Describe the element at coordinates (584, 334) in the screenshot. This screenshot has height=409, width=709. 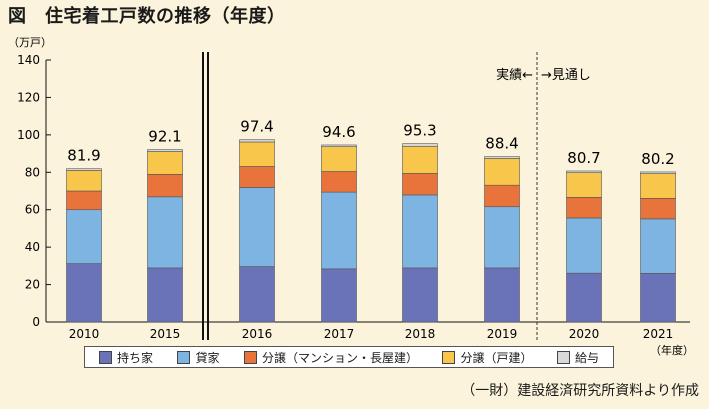
I see `x-tick-label: 2020` at that location.